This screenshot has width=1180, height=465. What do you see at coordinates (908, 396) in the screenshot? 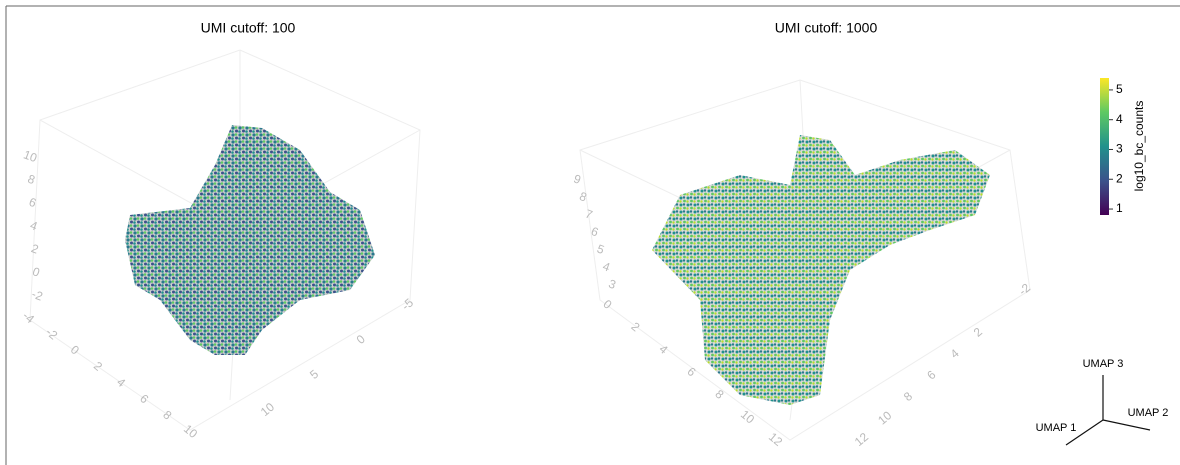
I see `y-tick-label: 8` at bounding box center [908, 396].